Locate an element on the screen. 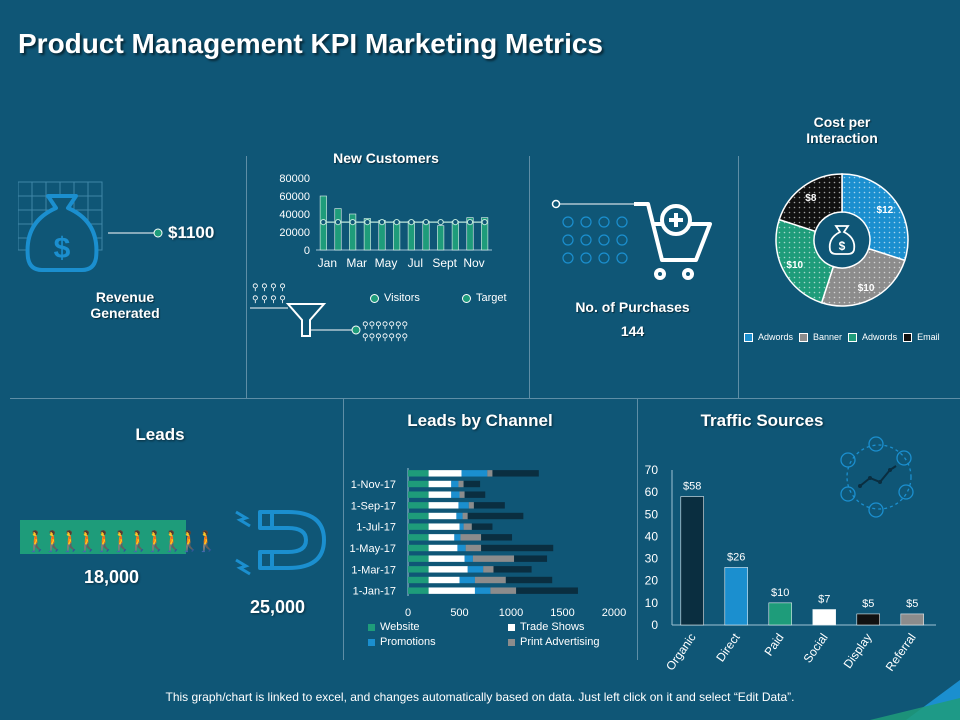  y-tick-label: 20000 is located at coordinates (294, 233).